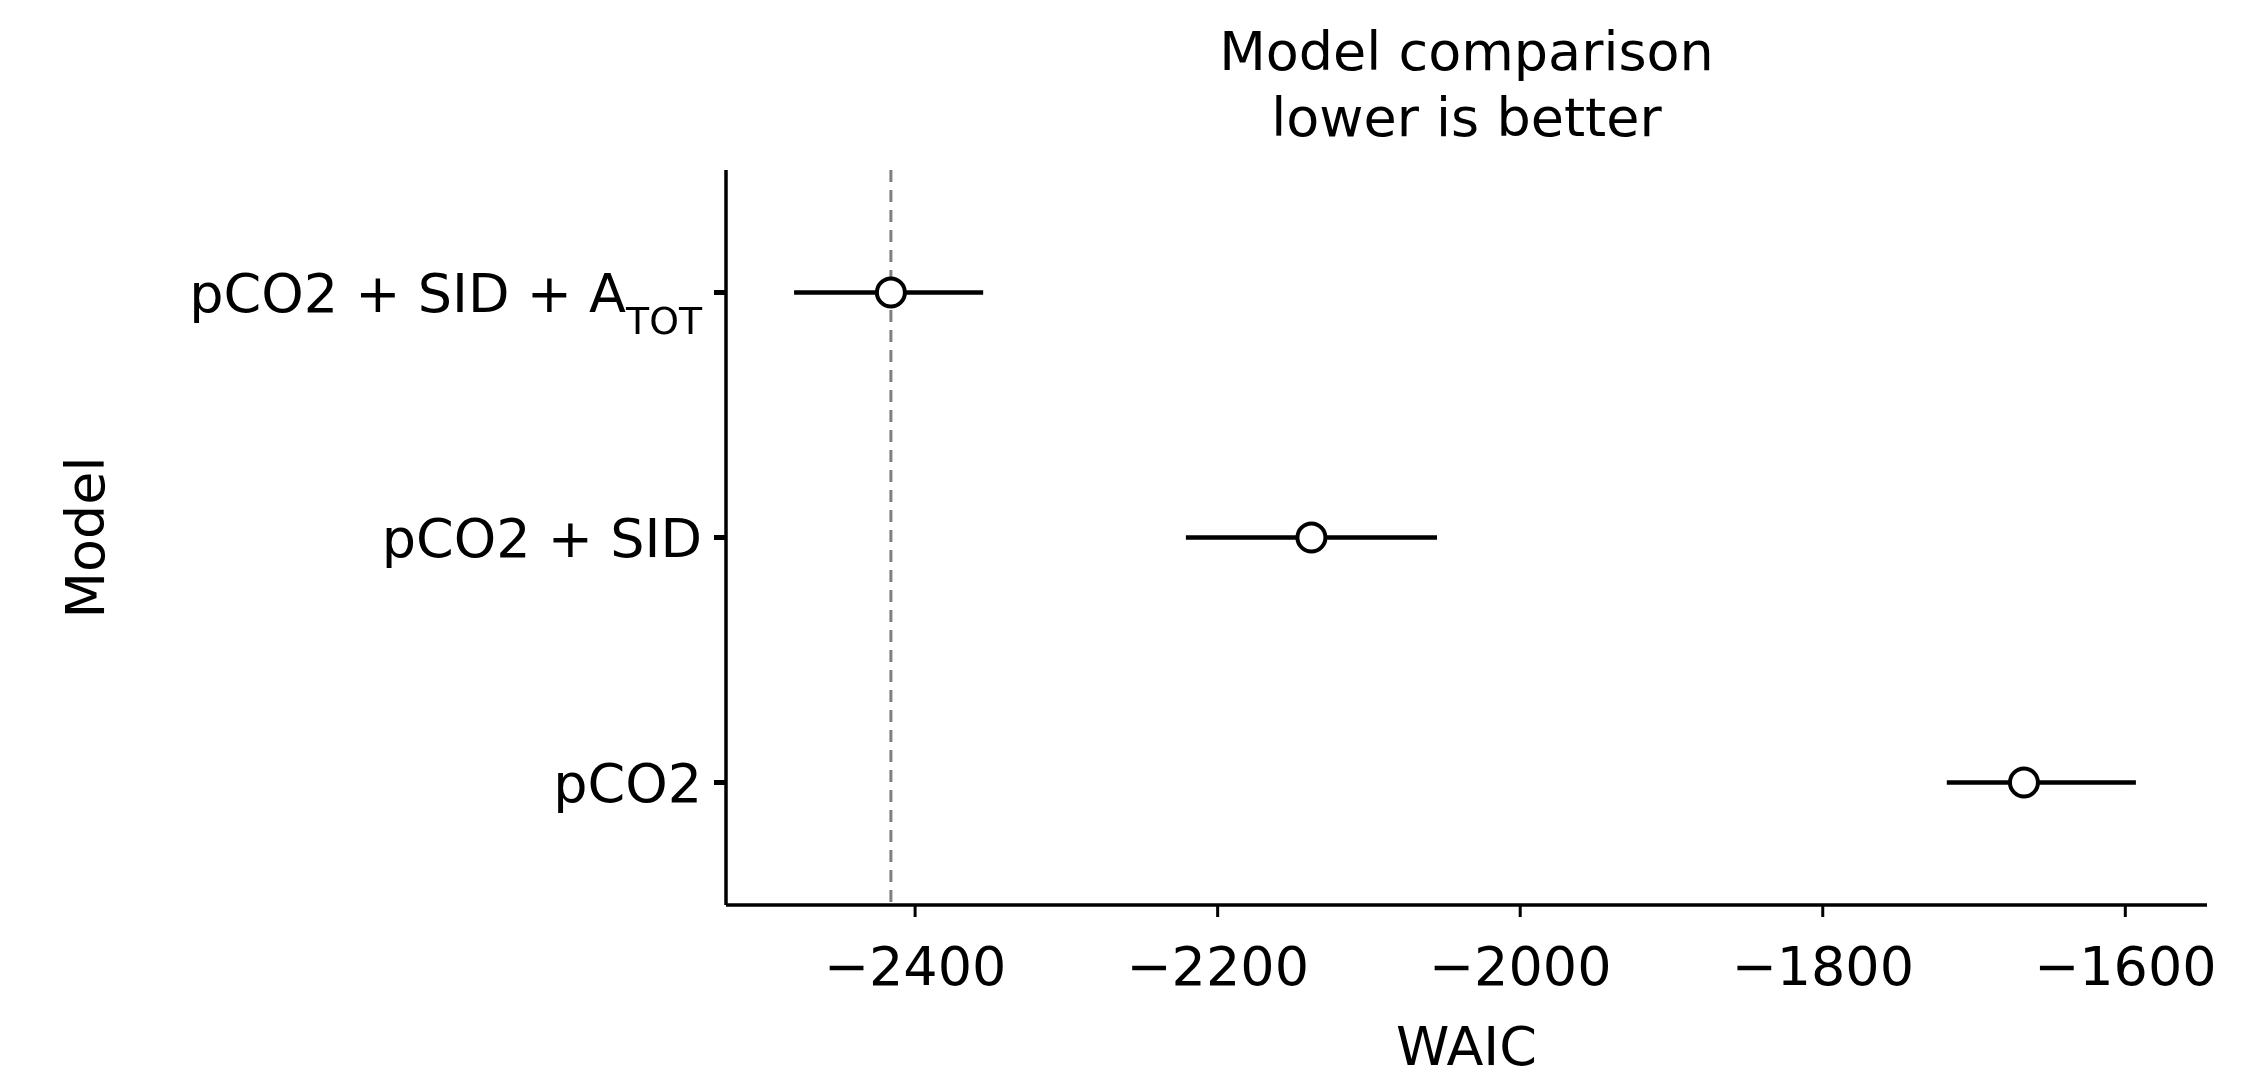 The image size is (2265, 1081). What do you see at coordinates (627, 783) in the screenshot?
I see `y-tick-label: pCO2` at bounding box center [627, 783].